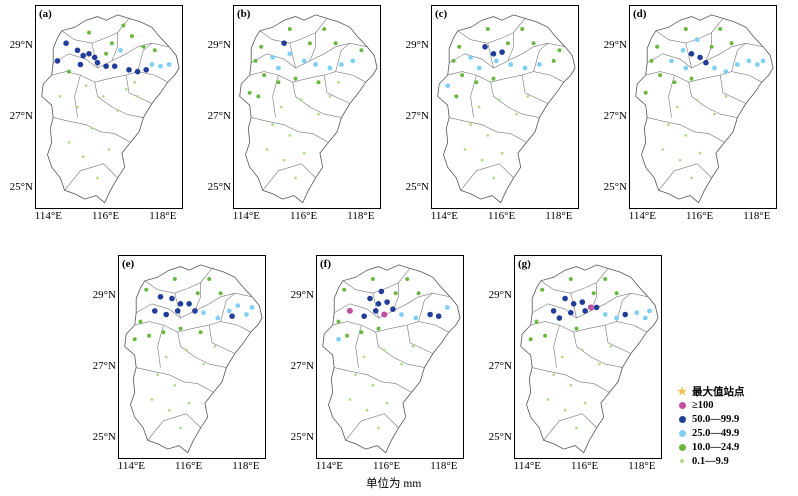 This screenshot has width=798, height=496. What do you see at coordinates (384, 314) in the screenshot?
I see `station-dot-ge100` at bounding box center [384, 314].